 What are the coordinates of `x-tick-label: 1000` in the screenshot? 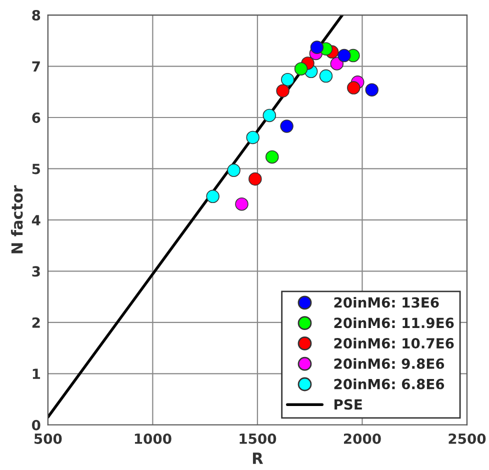 It's located at (153, 438).